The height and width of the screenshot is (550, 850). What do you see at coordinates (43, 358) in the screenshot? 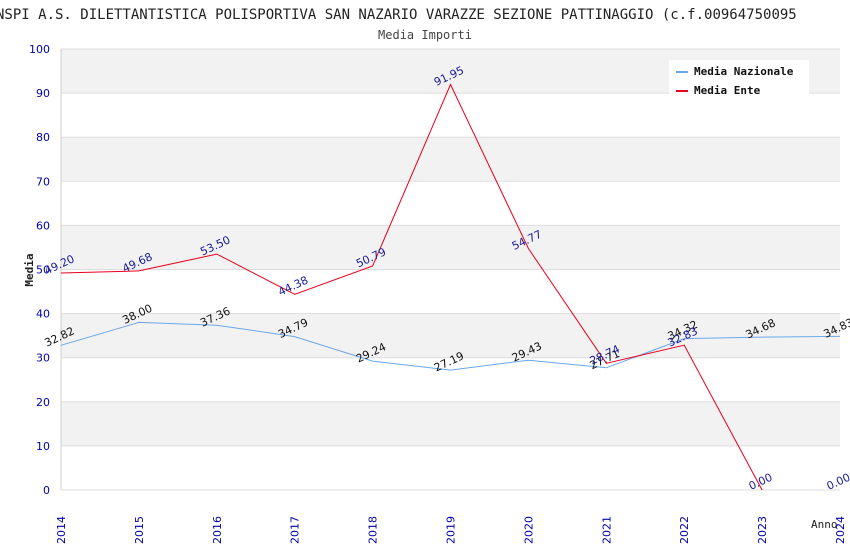
I see `y-tick-label: 30` at bounding box center [43, 358].